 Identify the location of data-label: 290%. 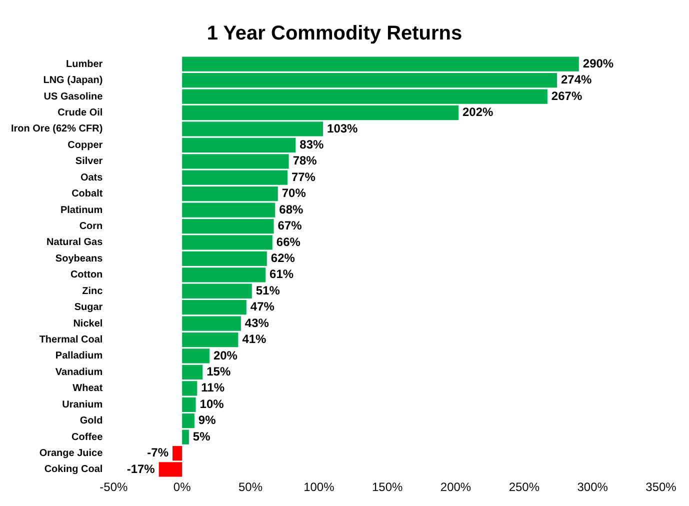
(598, 63).